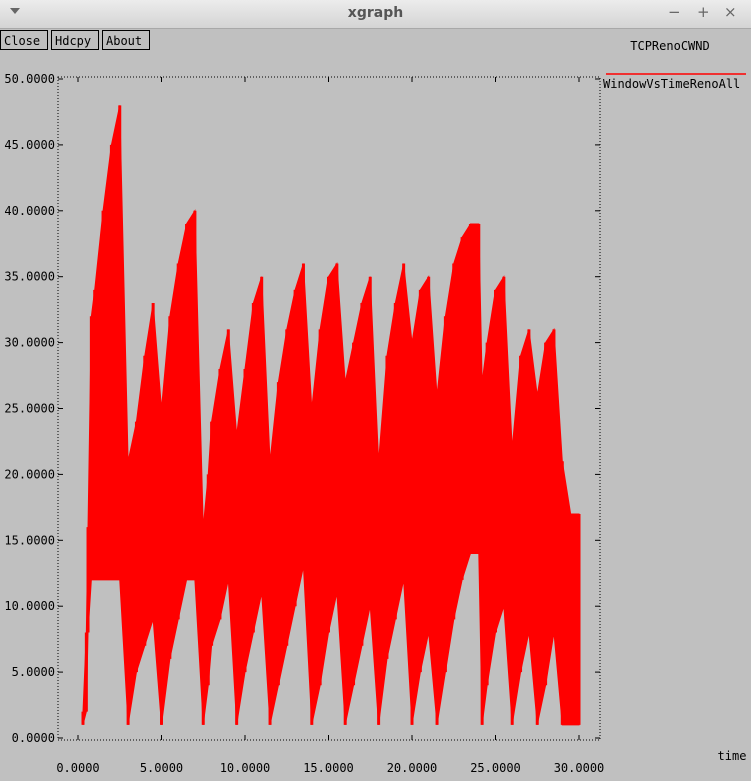 The width and height of the screenshot is (751, 781). What do you see at coordinates (33, 738) in the screenshot?
I see `y-tick-label: 0.0000` at bounding box center [33, 738].